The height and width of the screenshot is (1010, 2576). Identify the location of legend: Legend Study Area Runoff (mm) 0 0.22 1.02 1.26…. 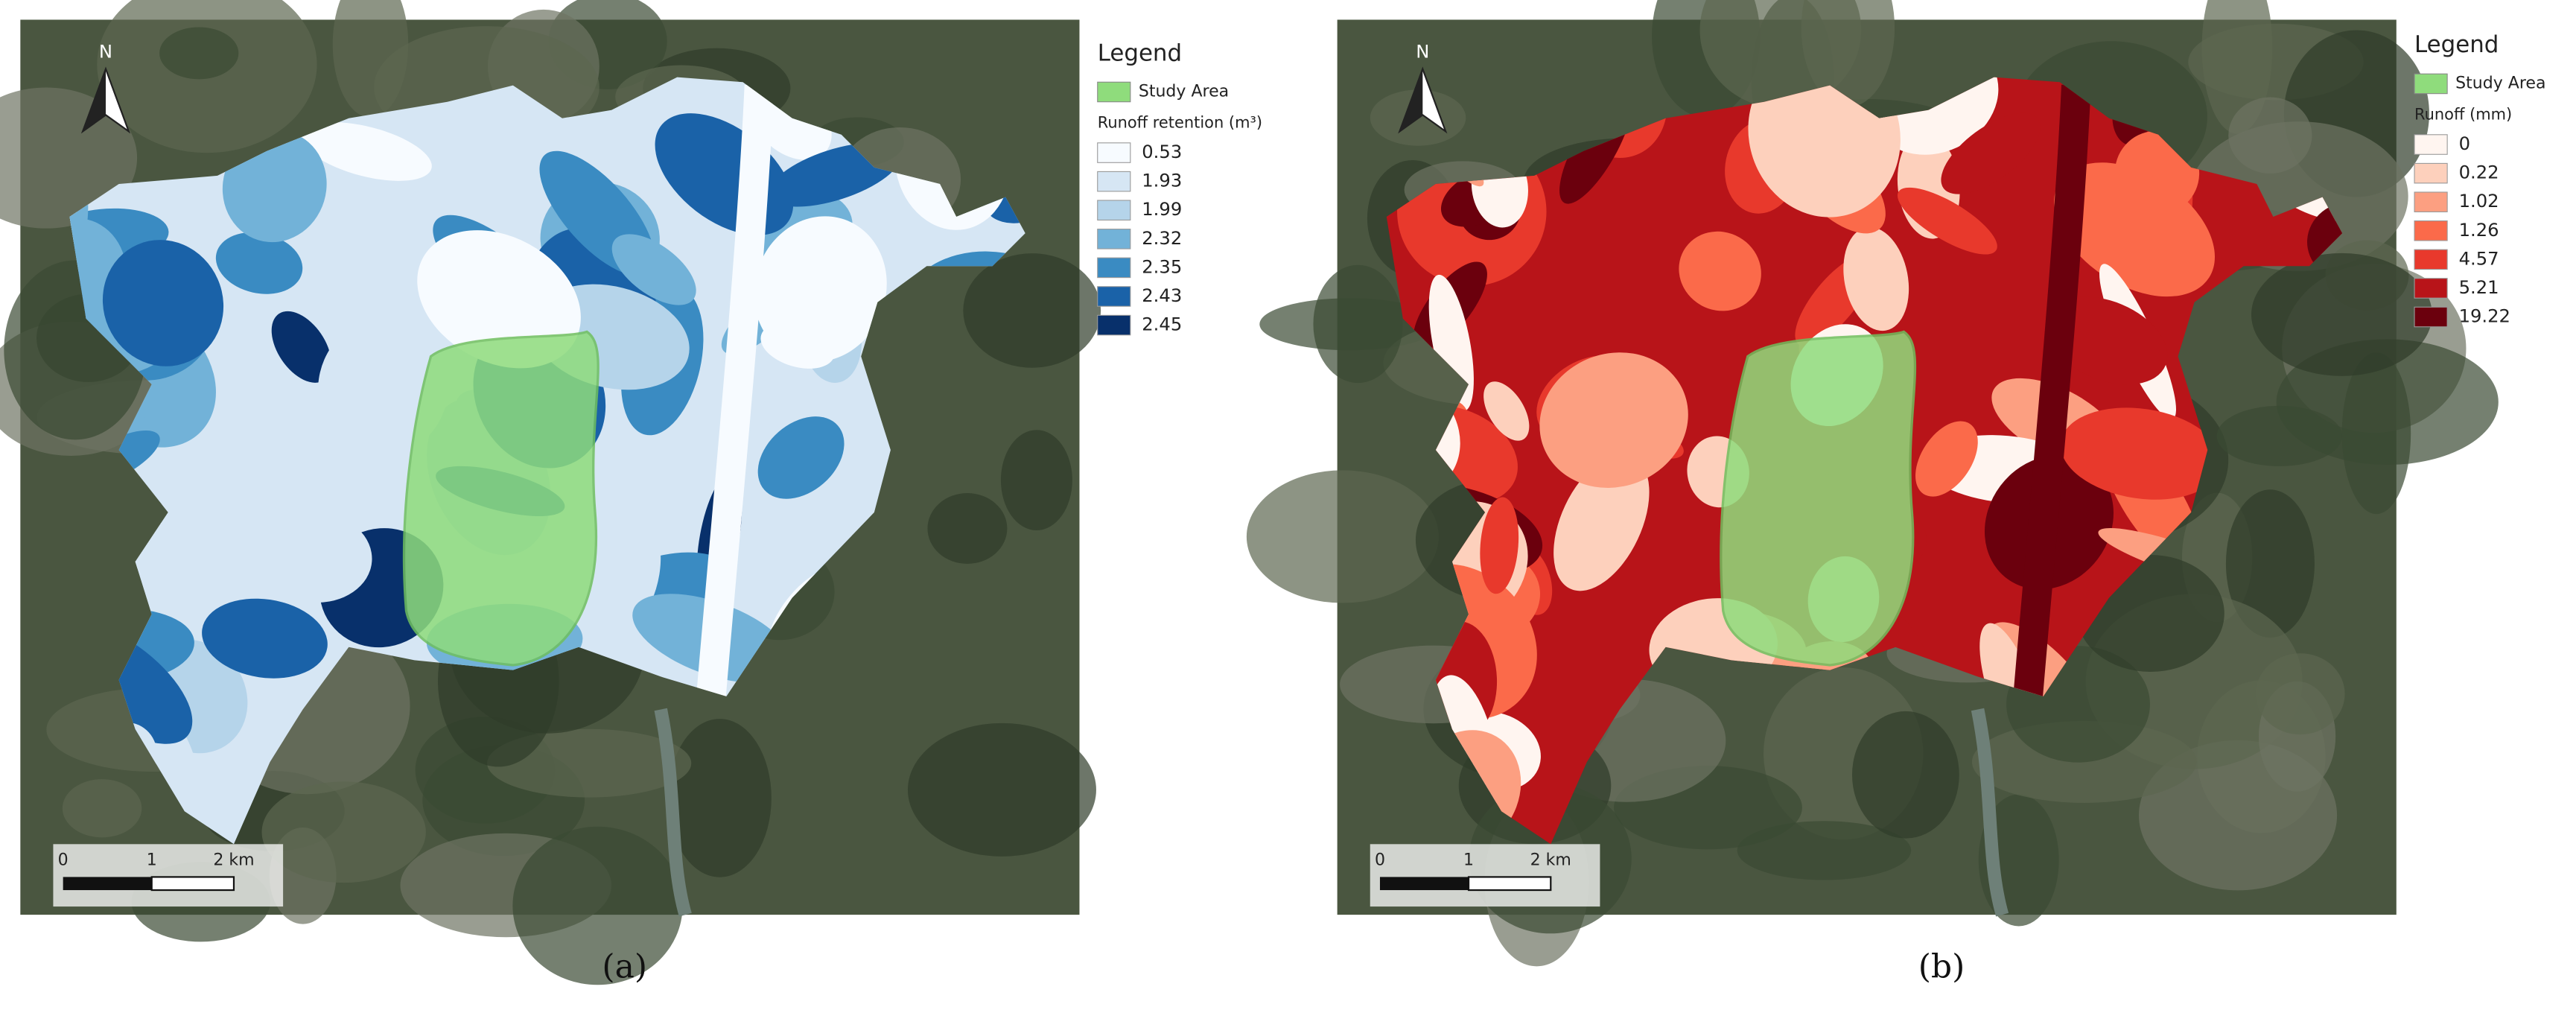
(2479, 179).